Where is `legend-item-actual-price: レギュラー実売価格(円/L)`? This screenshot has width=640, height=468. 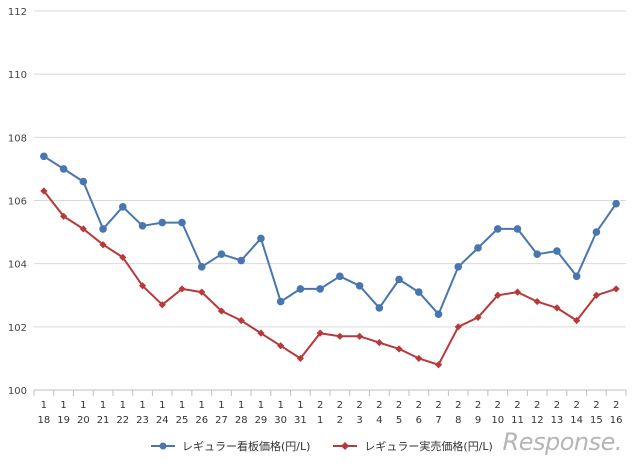 legend-item-actual-price: レギュラー実売価格(円/L) is located at coordinates (412, 446).